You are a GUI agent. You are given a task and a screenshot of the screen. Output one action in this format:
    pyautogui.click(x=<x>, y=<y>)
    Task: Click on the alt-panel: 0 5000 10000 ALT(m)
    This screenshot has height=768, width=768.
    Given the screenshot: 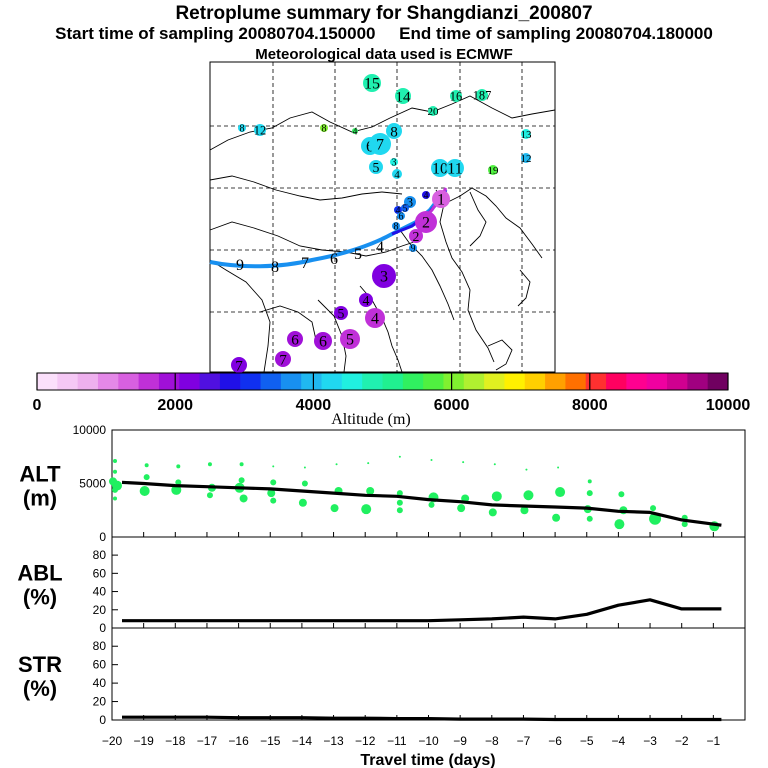 What is the action you would take?
    pyautogui.click(x=382, y=483)
    